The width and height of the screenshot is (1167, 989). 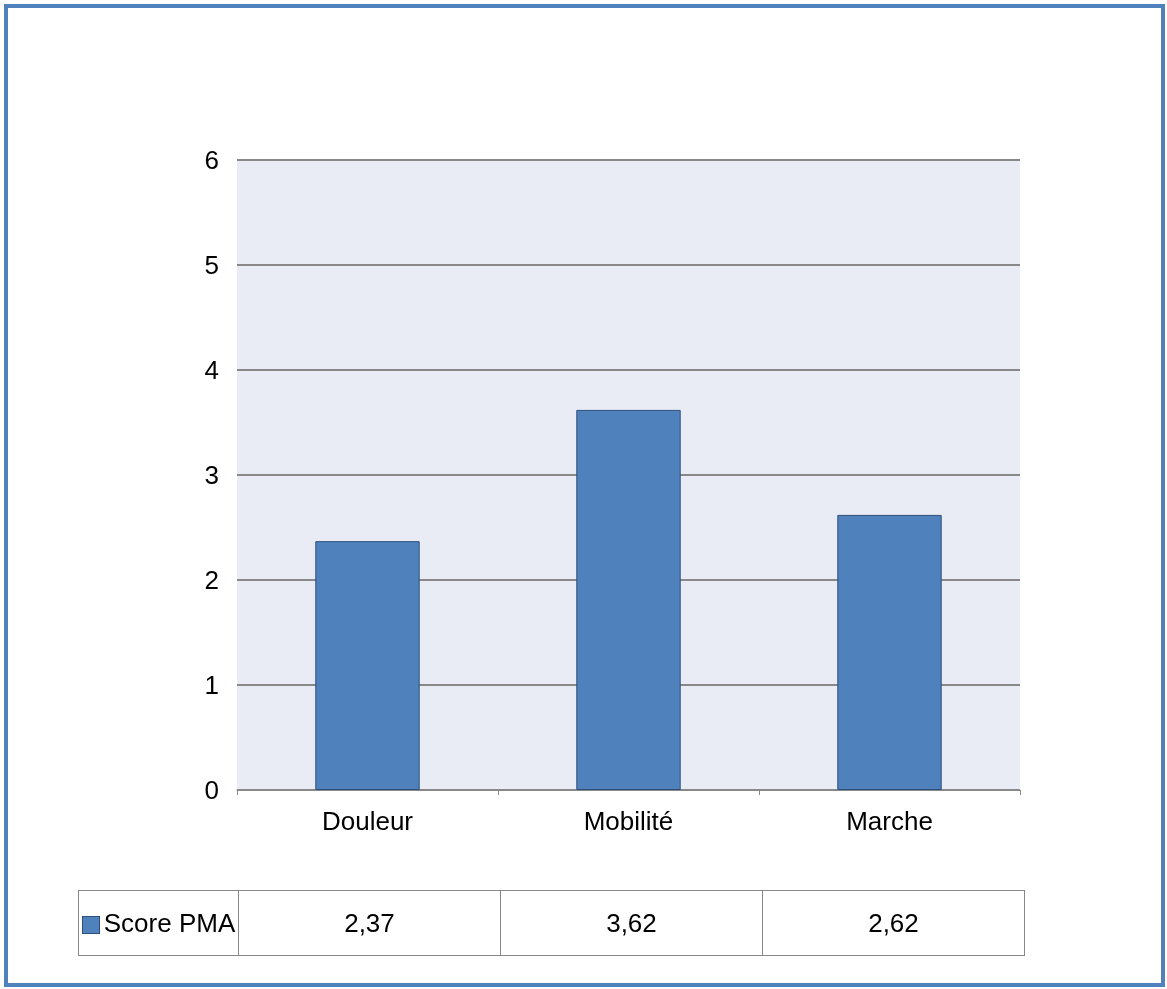 I want to click on y-tick-label: 1, so click(x=211, y=685).